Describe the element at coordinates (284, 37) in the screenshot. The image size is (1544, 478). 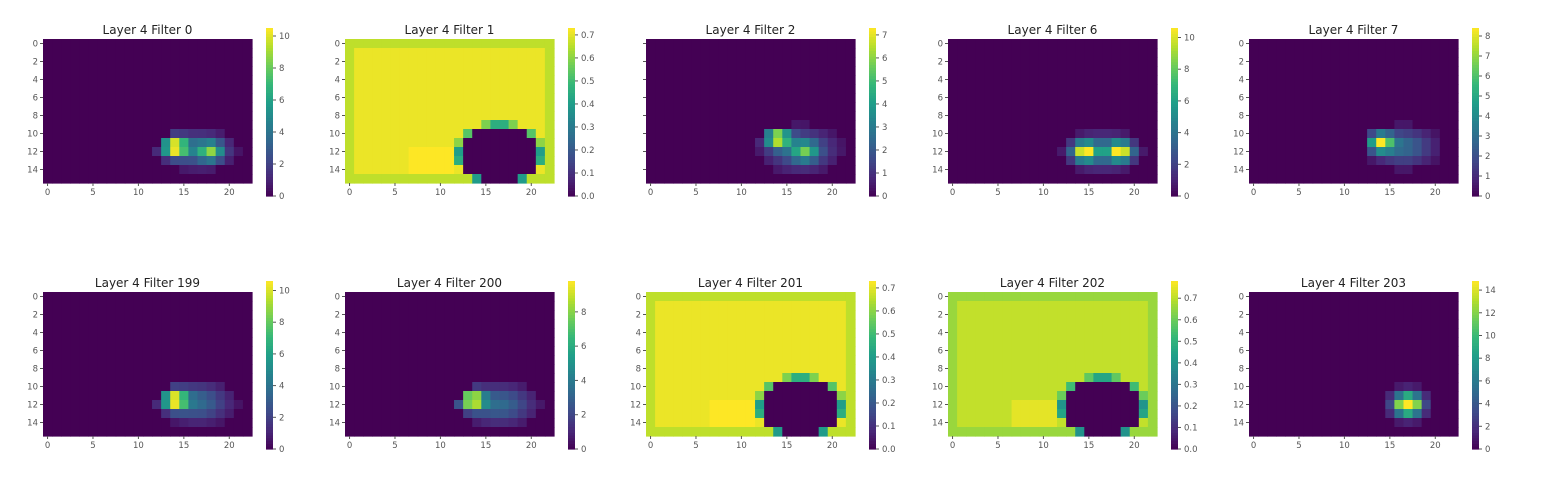
I see `colorbar-tick-label: 10` at that location.